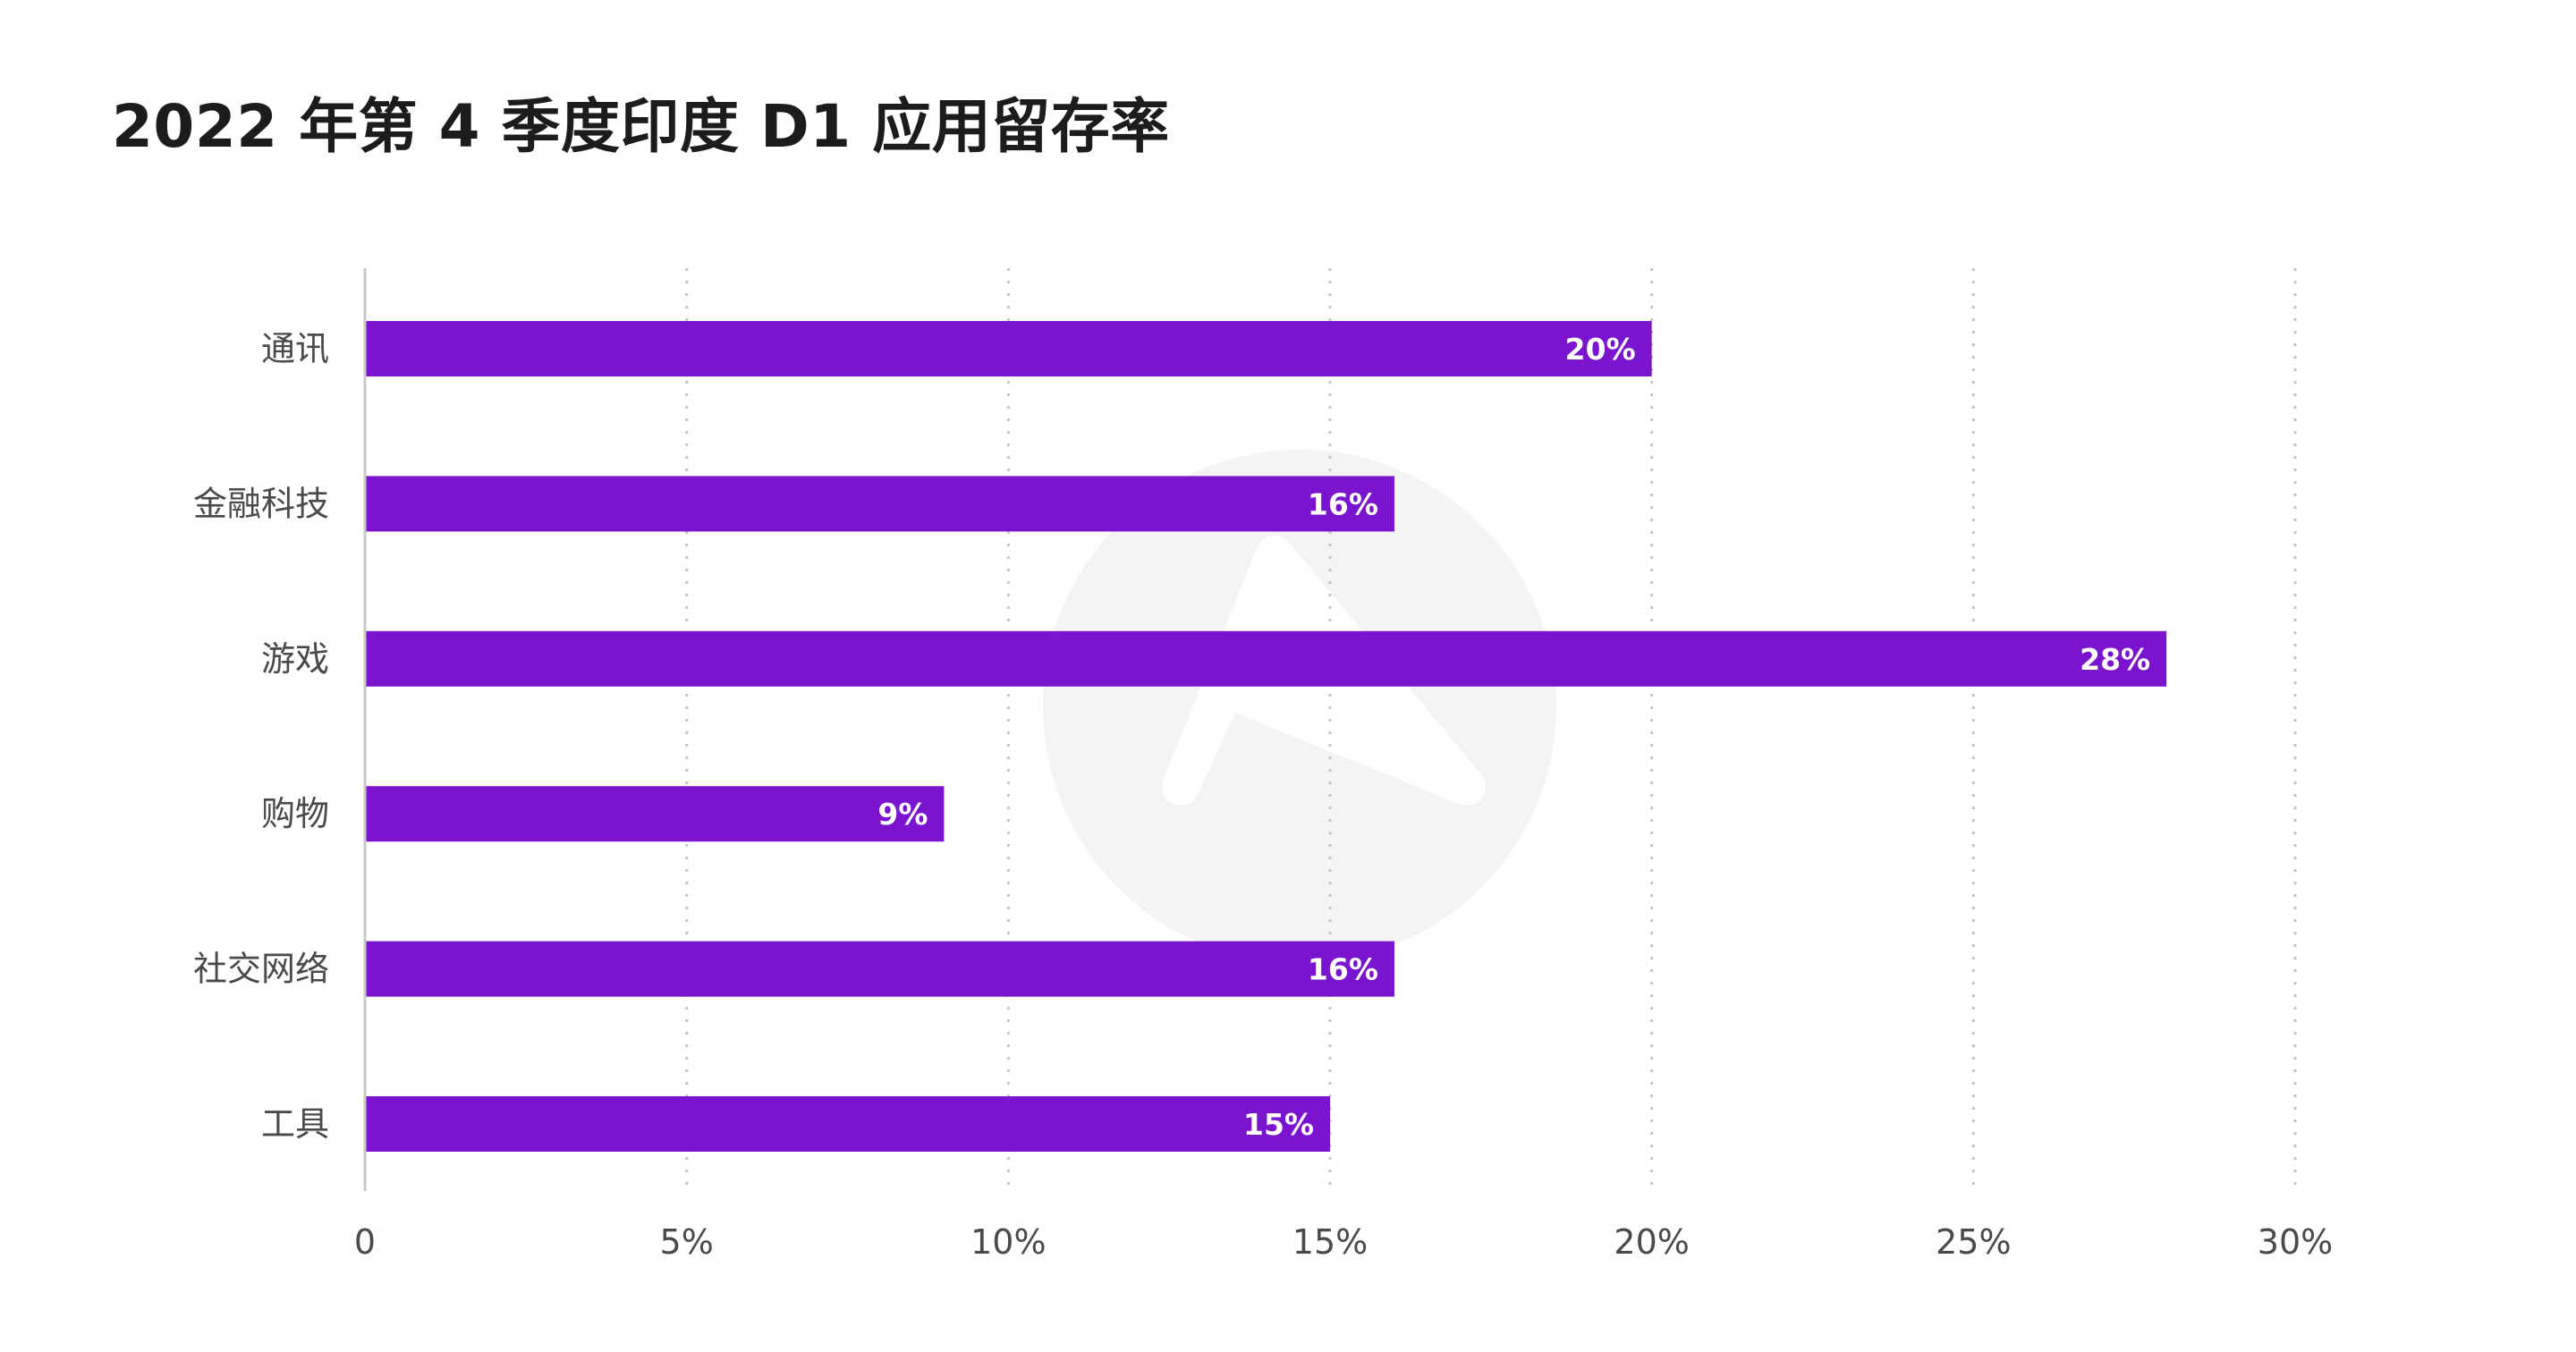 The image size is (2576, 1352). What do you see at coordinates (902, 814) in the screenshot?
I see `data-label: 9%` at bounding box center [902, 814].